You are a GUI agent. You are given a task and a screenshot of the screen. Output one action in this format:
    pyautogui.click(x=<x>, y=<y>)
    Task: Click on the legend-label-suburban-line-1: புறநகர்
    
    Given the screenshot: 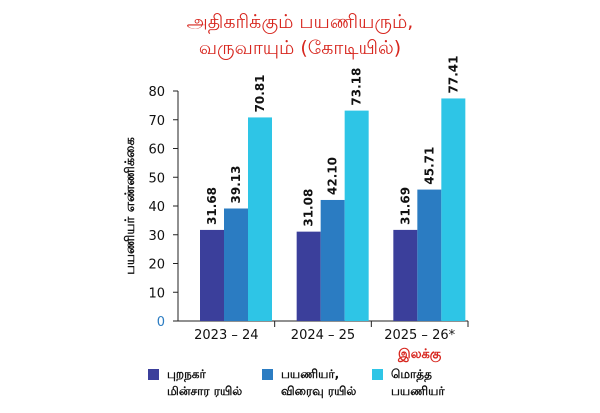 What is the action you would take?
    pyautogui.click(x=186, y=374)
    